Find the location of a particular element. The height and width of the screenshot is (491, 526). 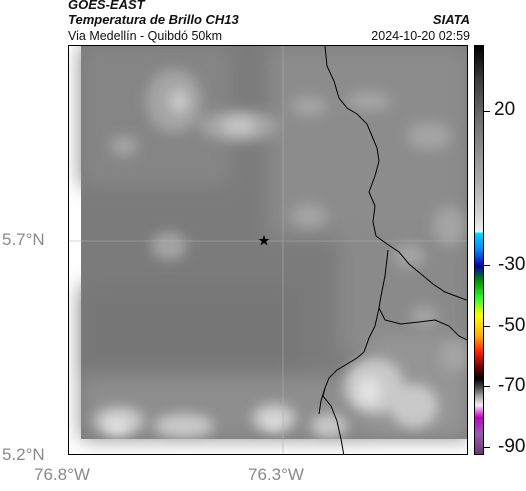

title-satellite: GOES-EAST is located at coordinates (106, 6).